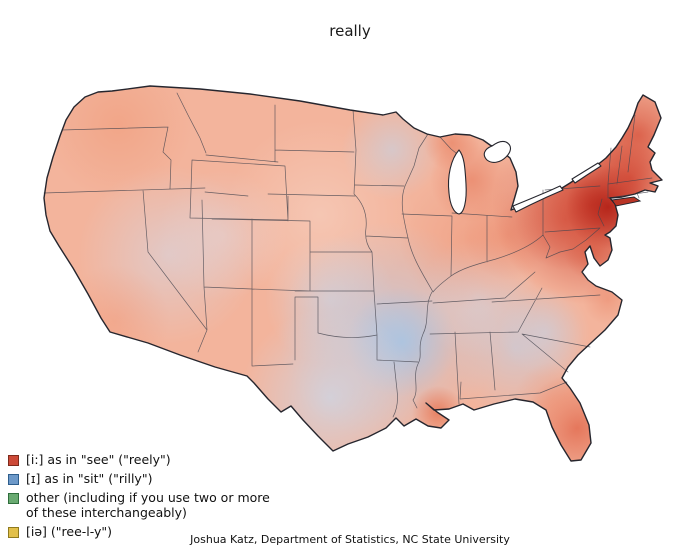 The width and height of the screenshot is (700, 551). I want to click on lake-huron, so click(497, 151).